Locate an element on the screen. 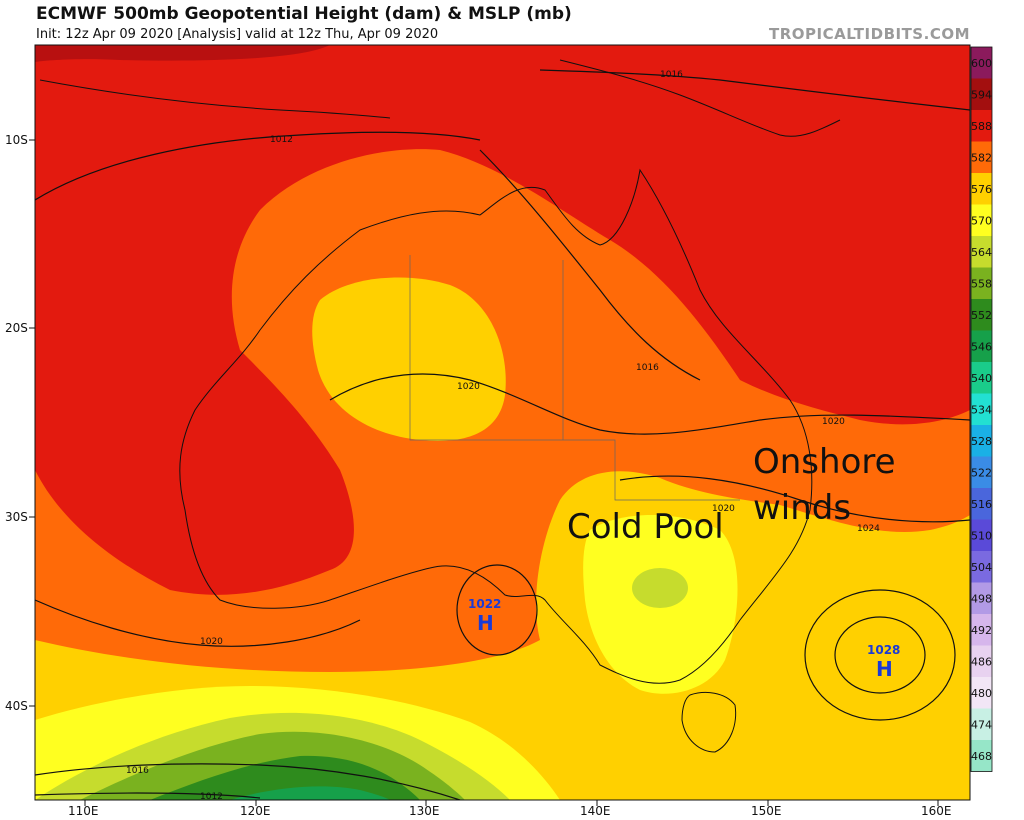 The width and height of the screenshot is (1024, 820). lon-axis: 110E 120E 130E 140E 150E 160E is located at coordinates (510, 809).